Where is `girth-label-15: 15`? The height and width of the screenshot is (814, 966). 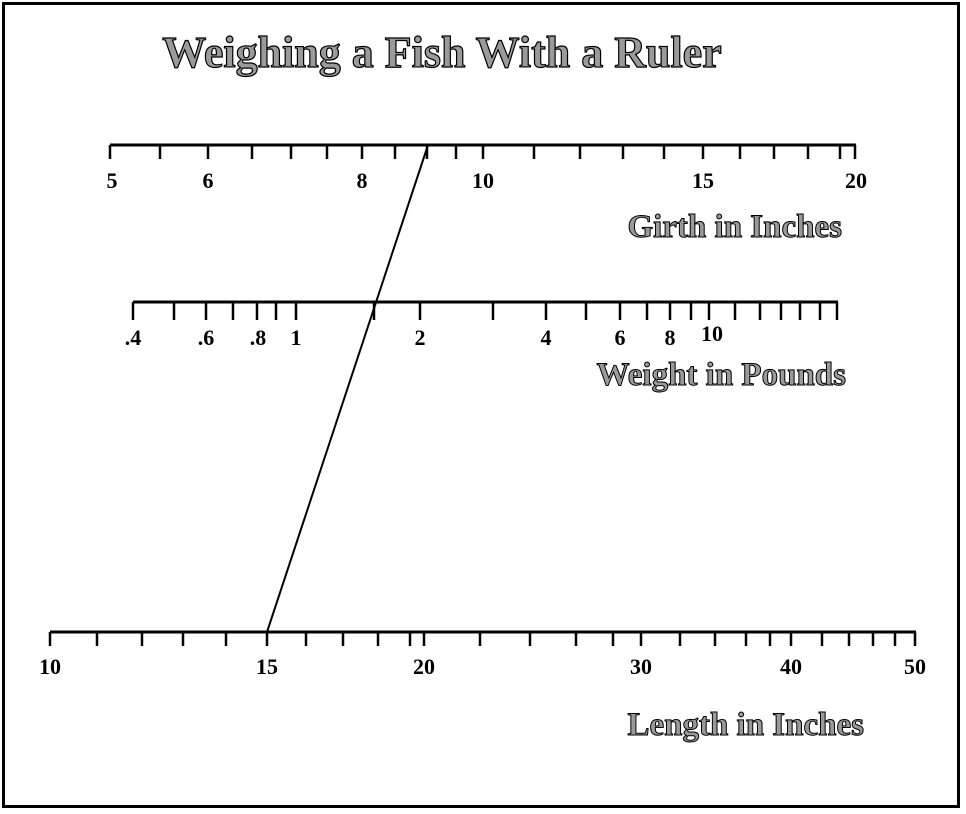
girth-label-15: 15 is located at coordinates (703, 180).